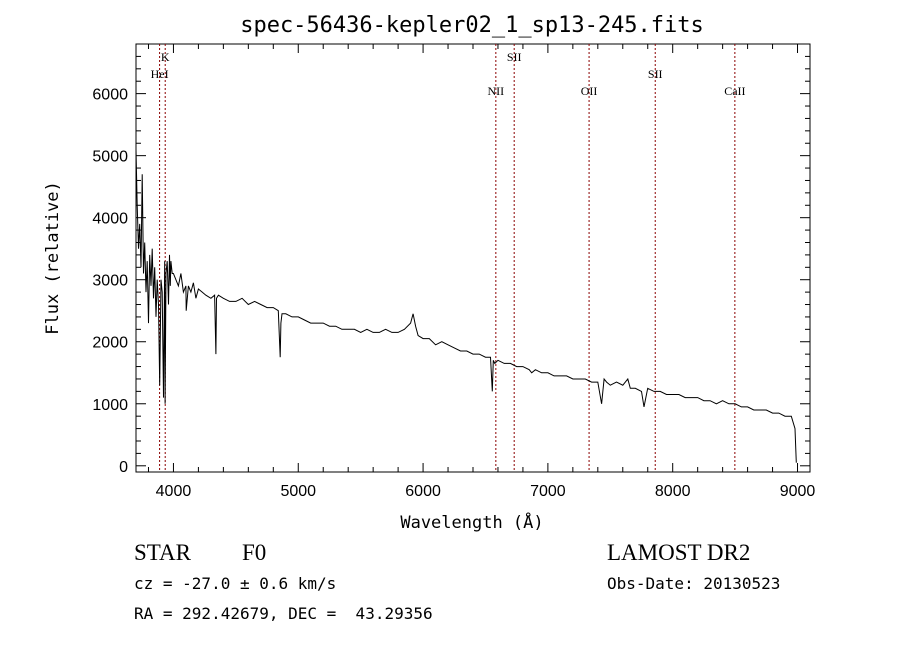 The width and height of the screenshot is (900, 649). I want to click on y-tick-label: 3000, so click(110, 281).